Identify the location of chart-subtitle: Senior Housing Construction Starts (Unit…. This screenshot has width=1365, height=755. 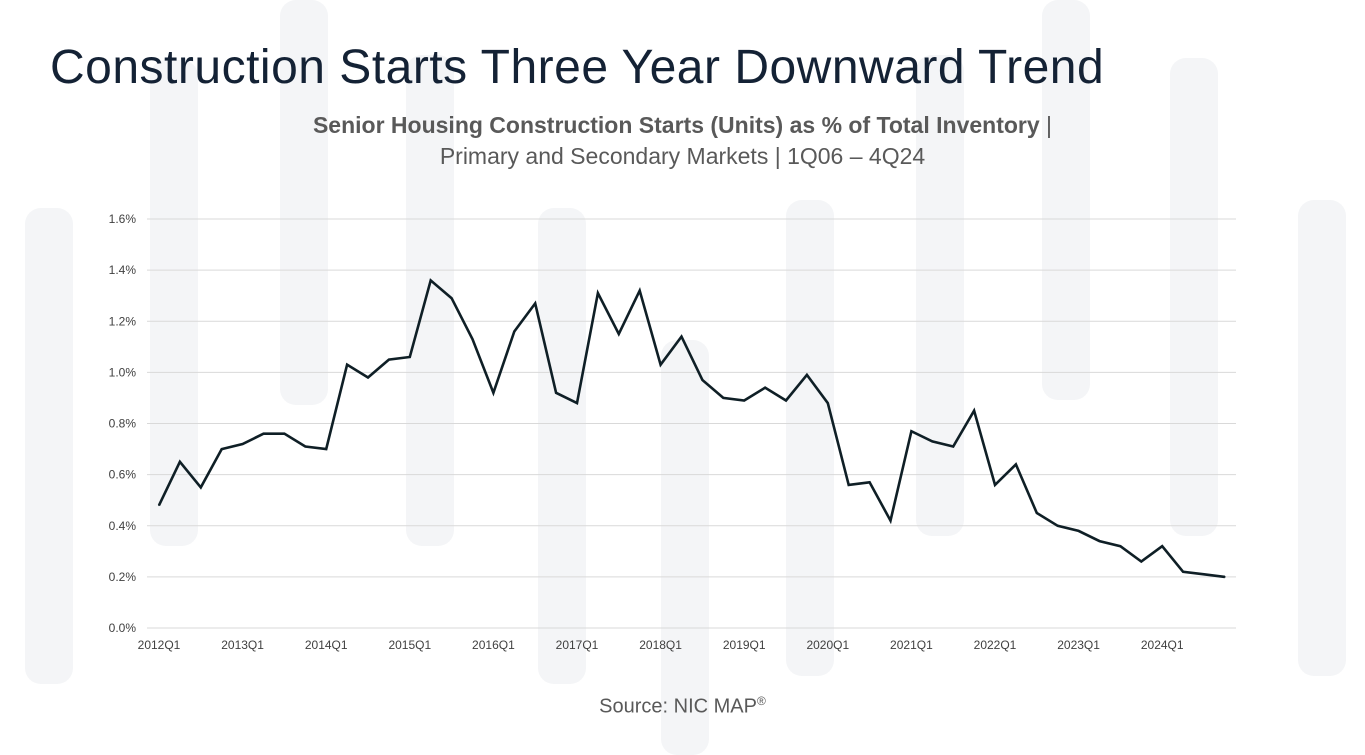
(682, 141).